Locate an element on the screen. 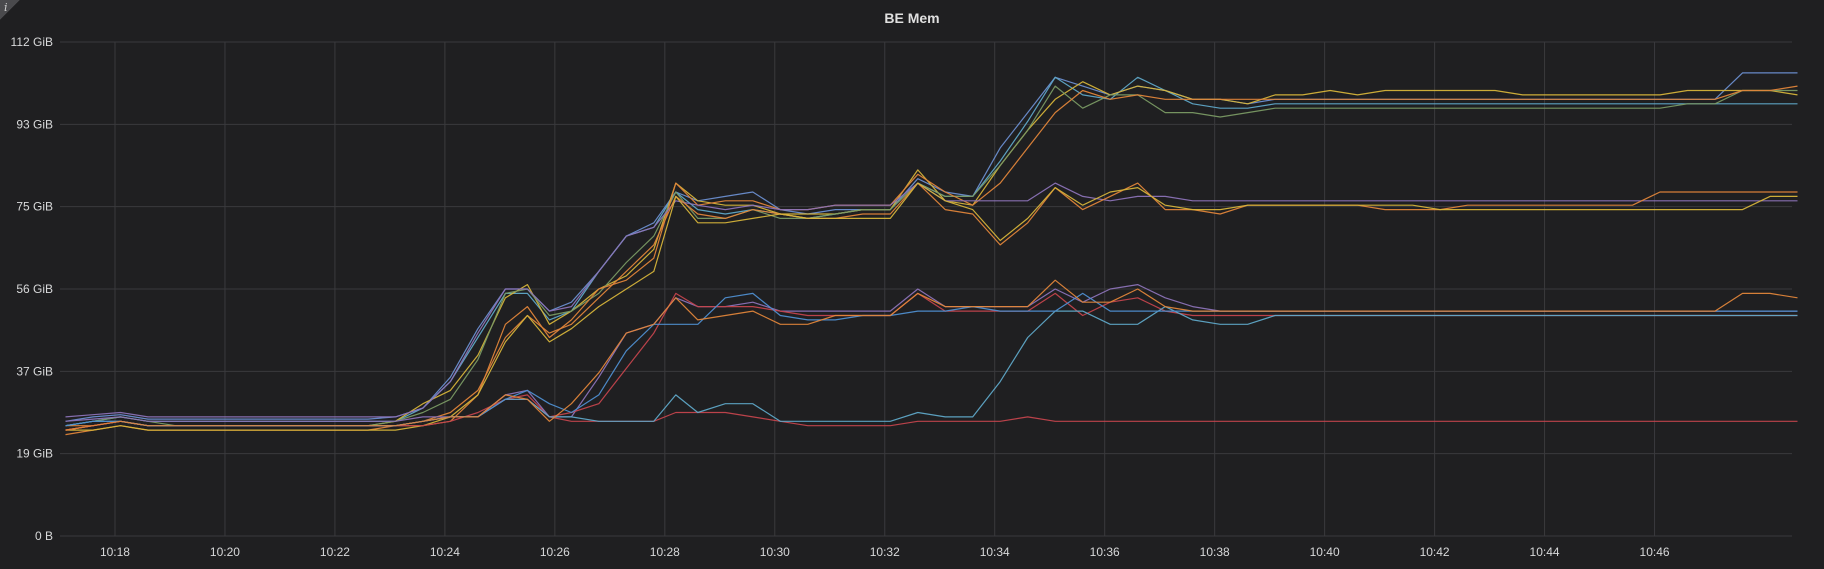  x-tick-label: 10:20 is located at coordinates (225, 552).